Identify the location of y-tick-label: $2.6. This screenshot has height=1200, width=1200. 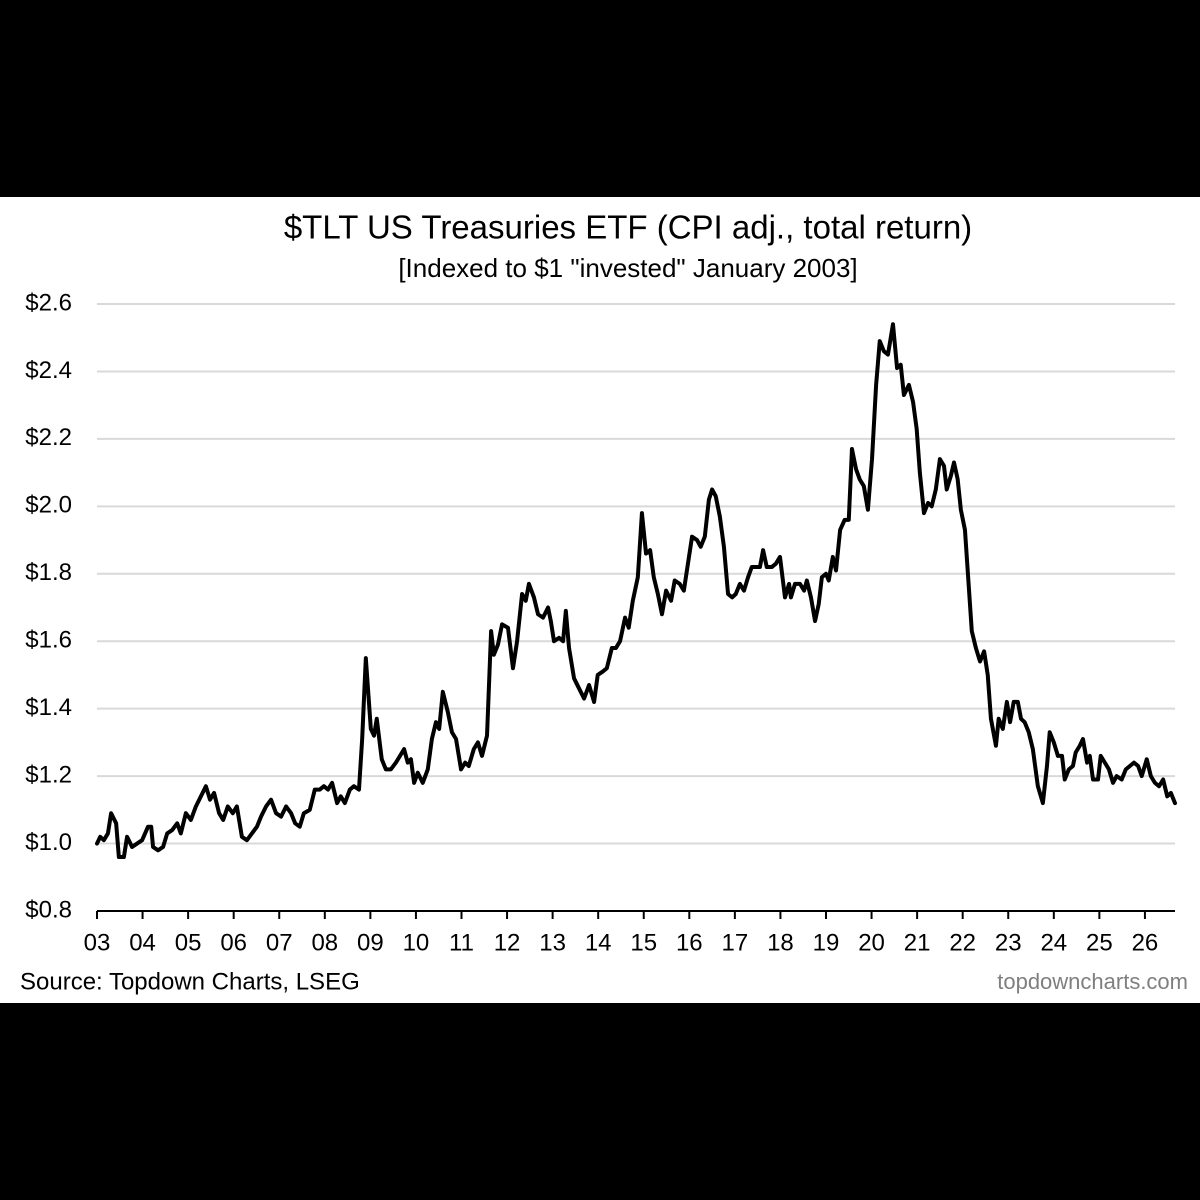
(48, 302).